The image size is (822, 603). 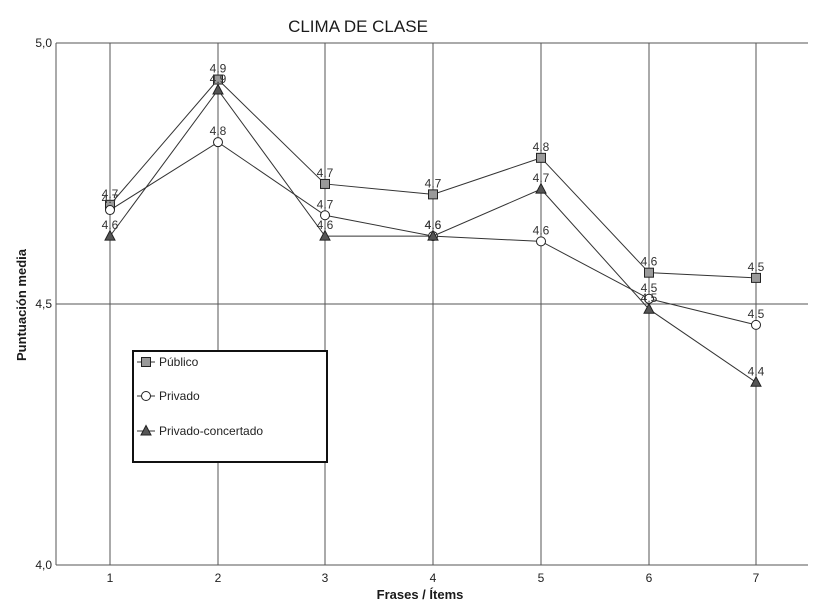 I want to click on x-axis-label: Frases / Ítems, so click(x=420, y=594).